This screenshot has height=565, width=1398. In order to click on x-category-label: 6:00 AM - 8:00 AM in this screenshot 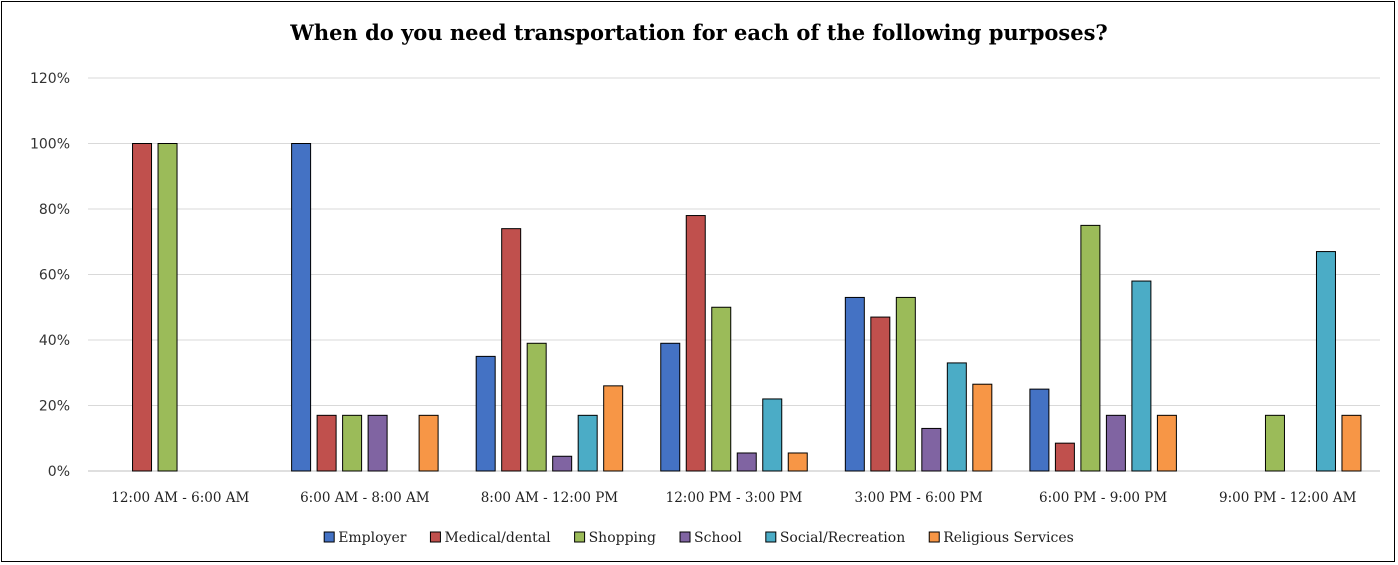, I will do `click(365, 498)`.